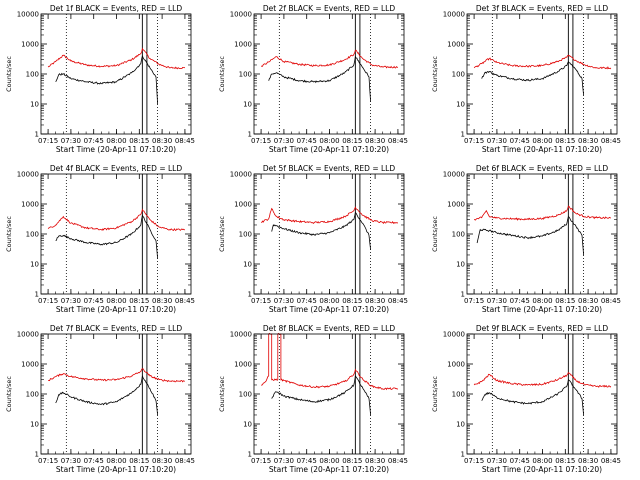  Describe the element at coordinates (542, 328) in the screenshot. I see `panel-title: Det 9f BLACK = Events, RED = LLD` at that location.